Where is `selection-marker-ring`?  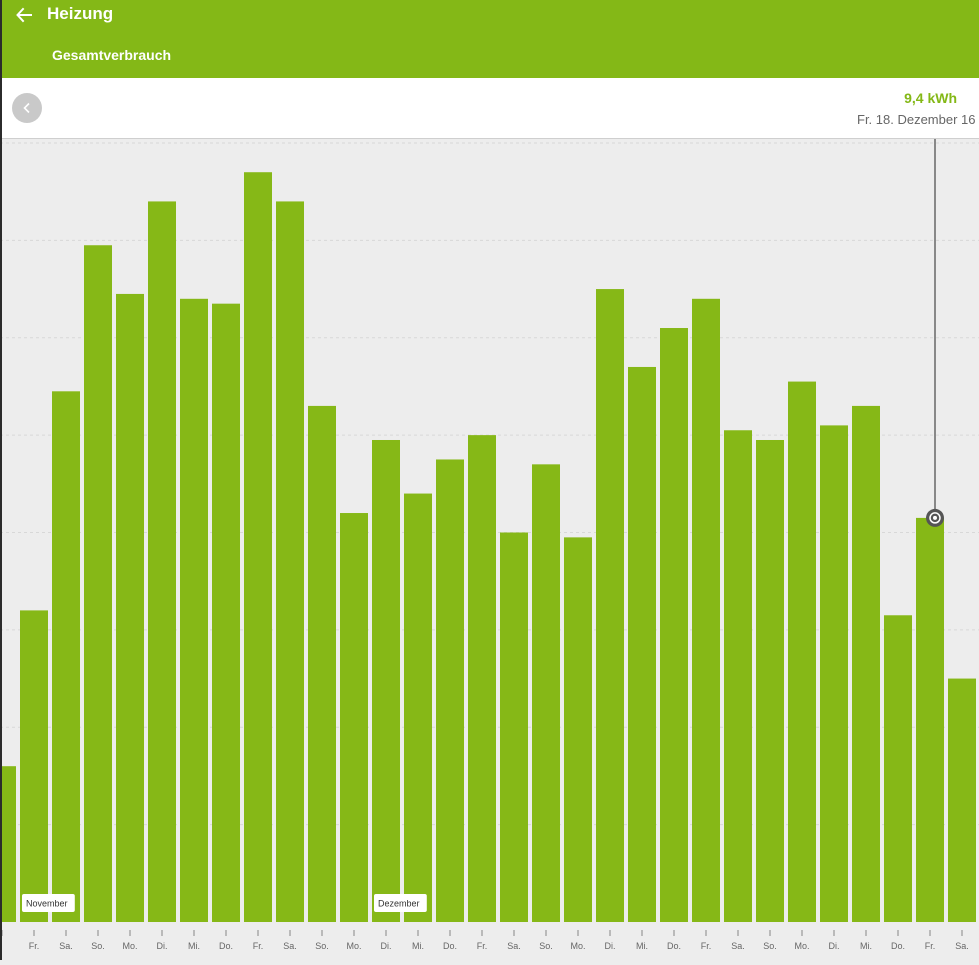 selection-marker-ring is located at coordinates (935, 518).